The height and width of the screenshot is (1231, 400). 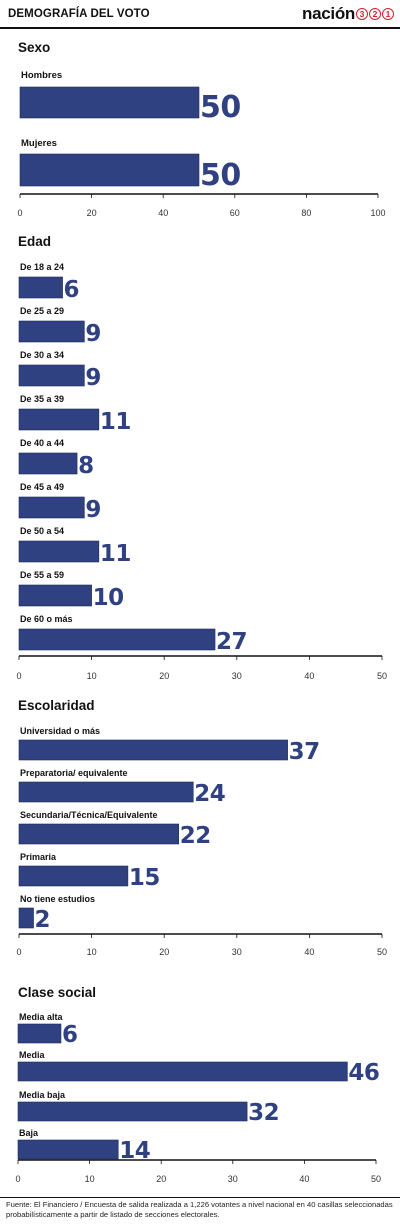 I want to click on category-label: No tiene estudios, so click(x=57, y=899).